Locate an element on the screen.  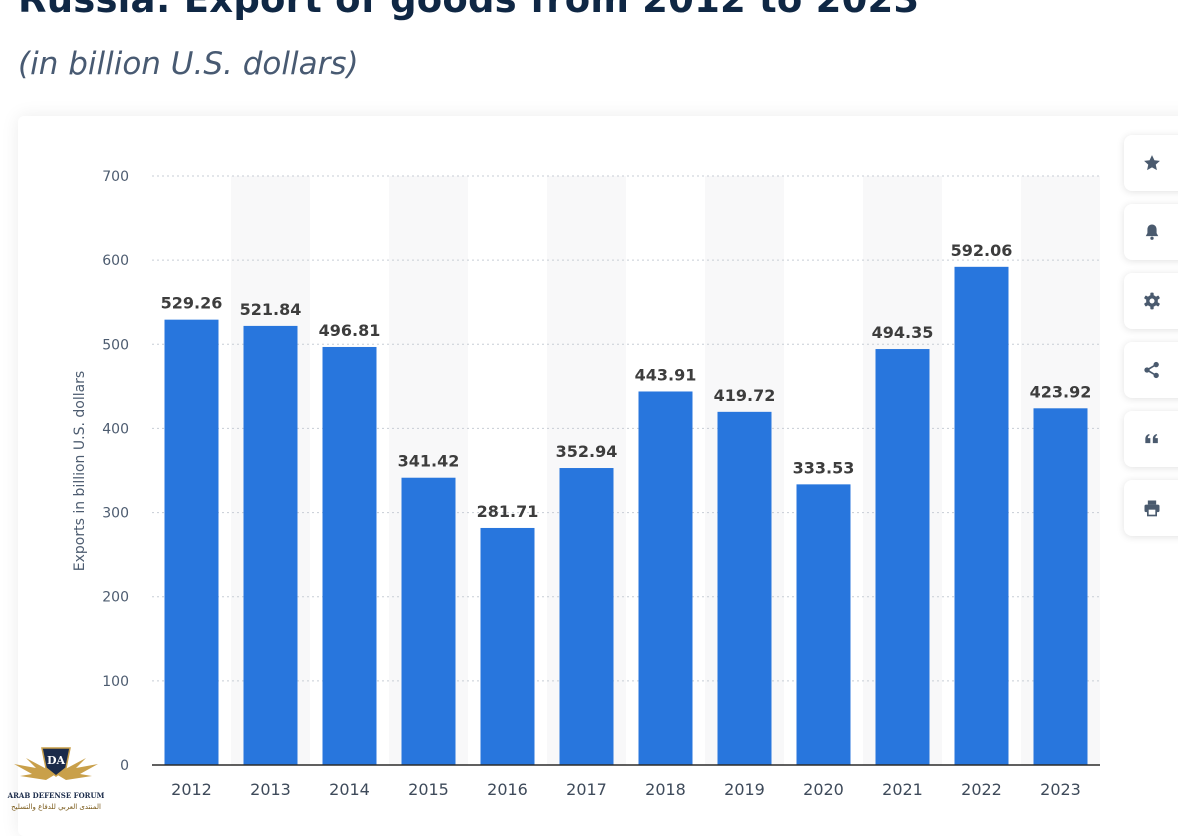
share-button is located at coordinates (1151, 370).